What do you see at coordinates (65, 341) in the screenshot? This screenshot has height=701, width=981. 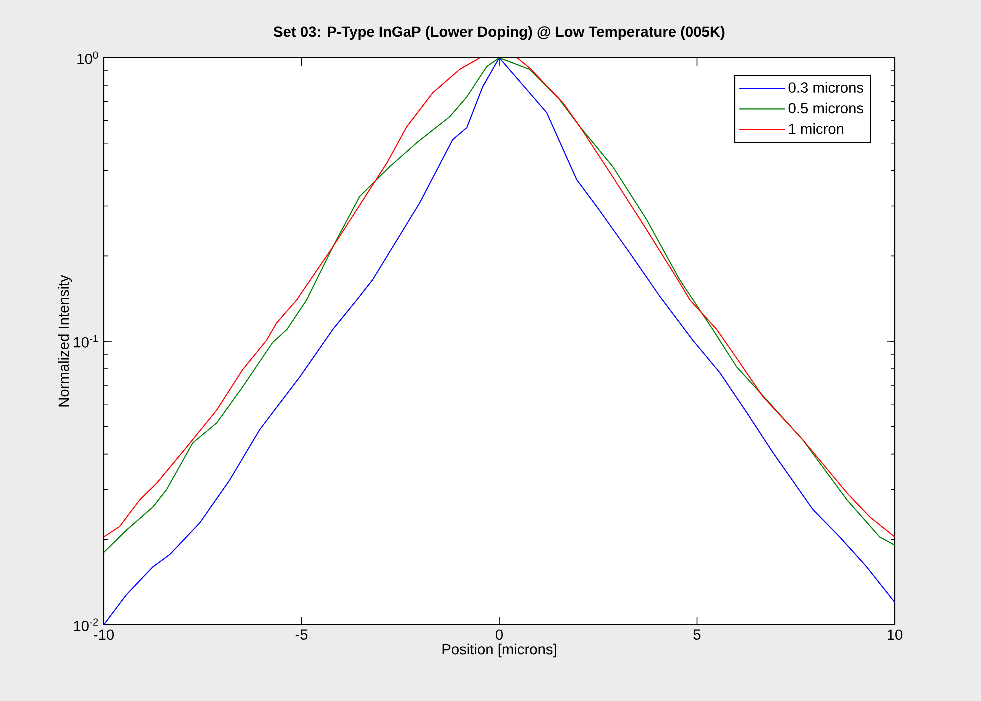 I see `y-axis-title: Normalized Intensity` at bounding box center [65, 341].